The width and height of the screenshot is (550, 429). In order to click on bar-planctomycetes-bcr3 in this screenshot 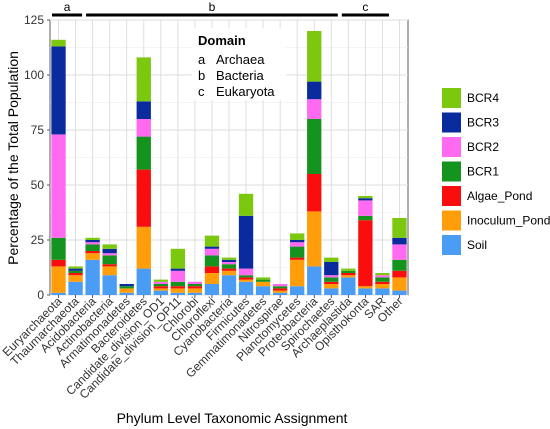, I will do `click(297, 241)`.